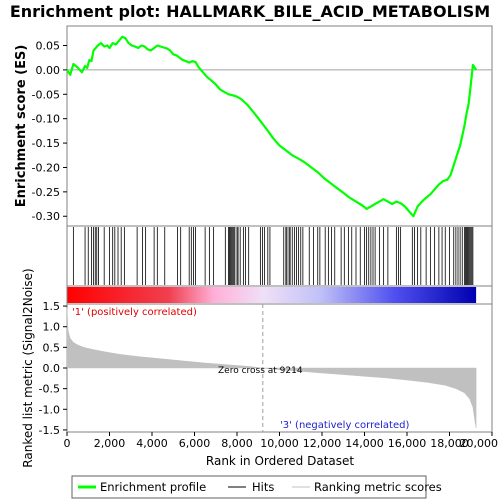 The height and width of the screenshot is (500, 500). I want to click on metric-y-tick-label: -1.0, so click(49, 409).